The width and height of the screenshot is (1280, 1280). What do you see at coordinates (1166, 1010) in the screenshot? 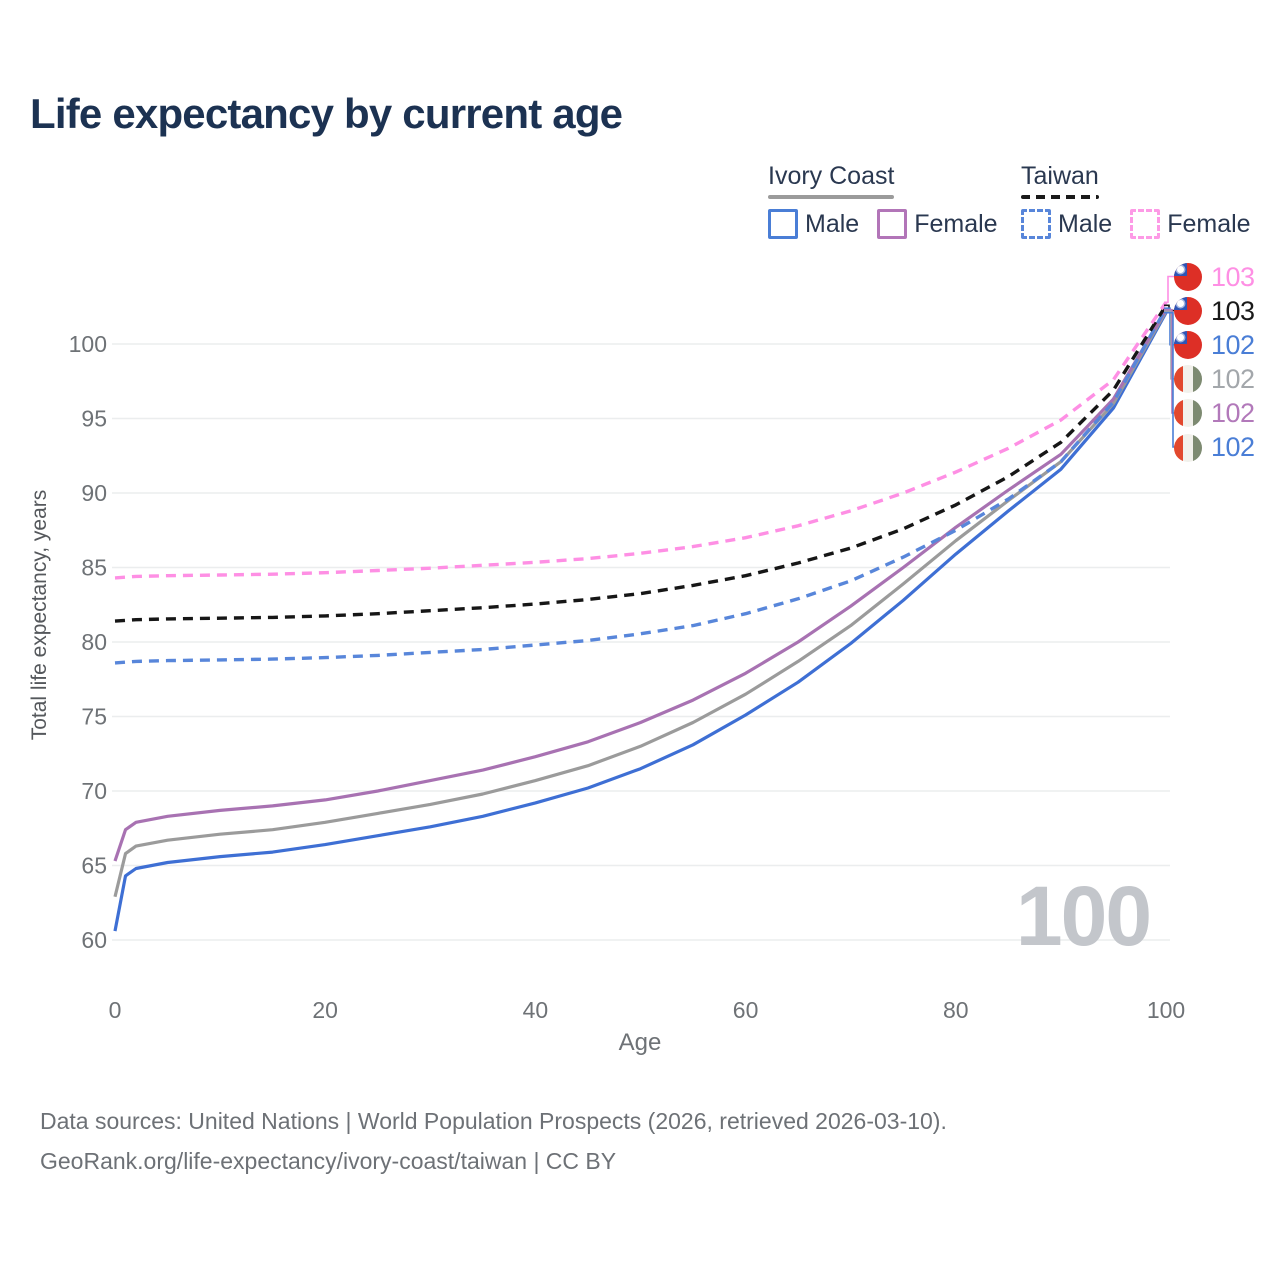
I see `x-tick-label: 100` at bounding box center [1166, 1010].